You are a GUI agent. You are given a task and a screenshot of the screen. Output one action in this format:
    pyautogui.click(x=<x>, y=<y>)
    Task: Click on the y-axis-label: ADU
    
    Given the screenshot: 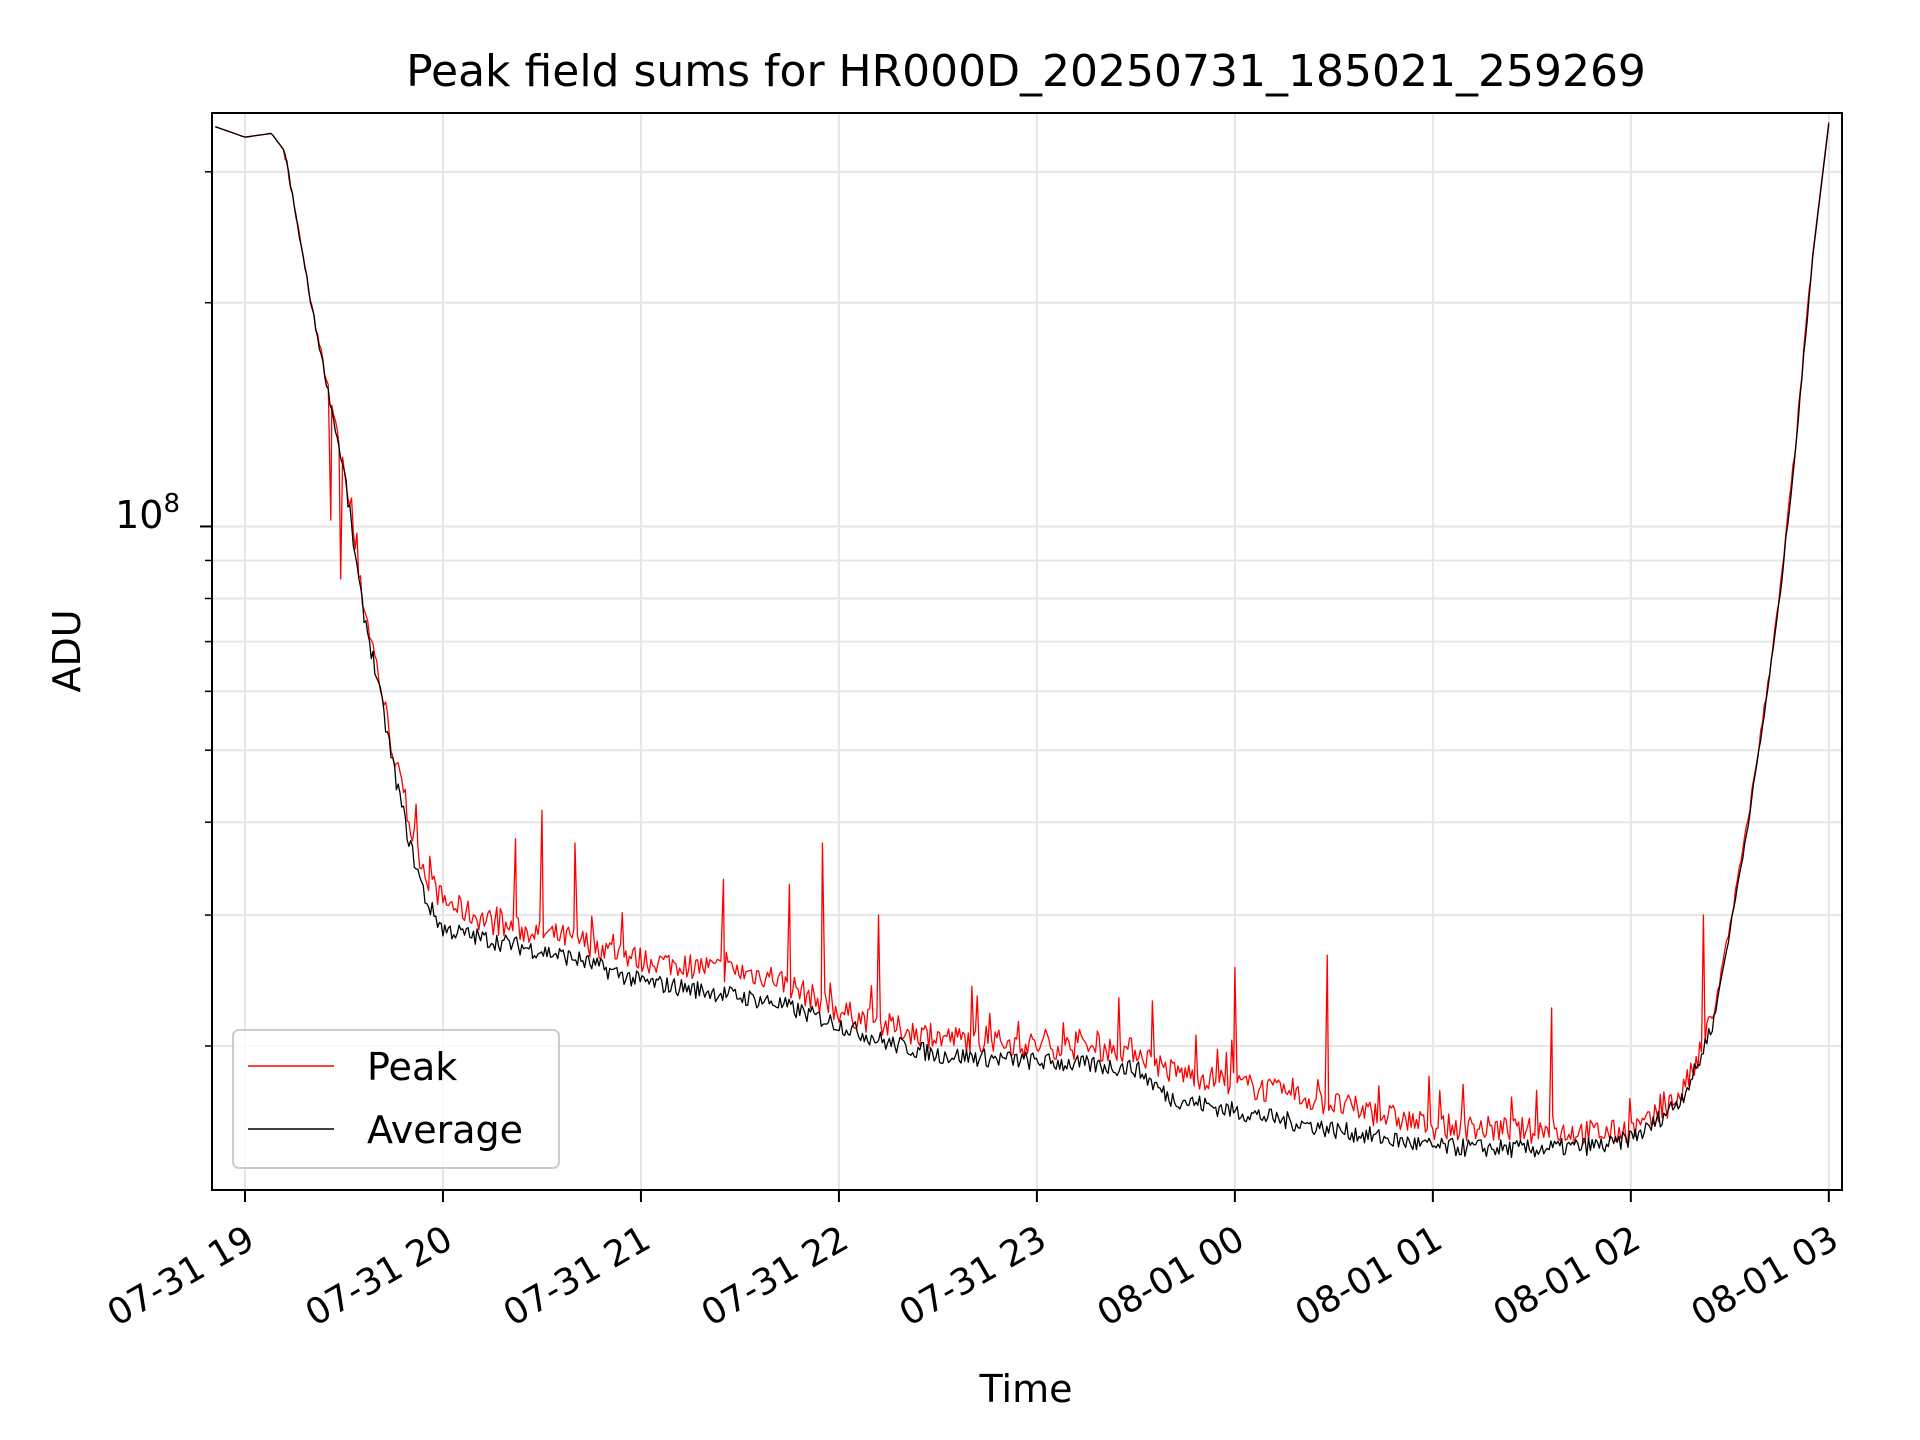 What is the action you would take?
    pyautogui.click(x=67, y=650)
    